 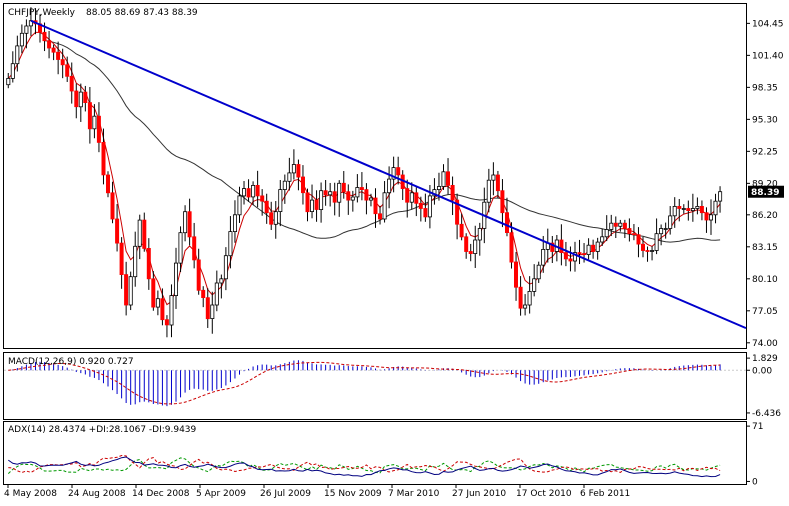 What do you see at coordinates (479, 494) in the screenshot?
I see `time-tick-label: 27 Jun 2010` at bounding box center [479, 494].